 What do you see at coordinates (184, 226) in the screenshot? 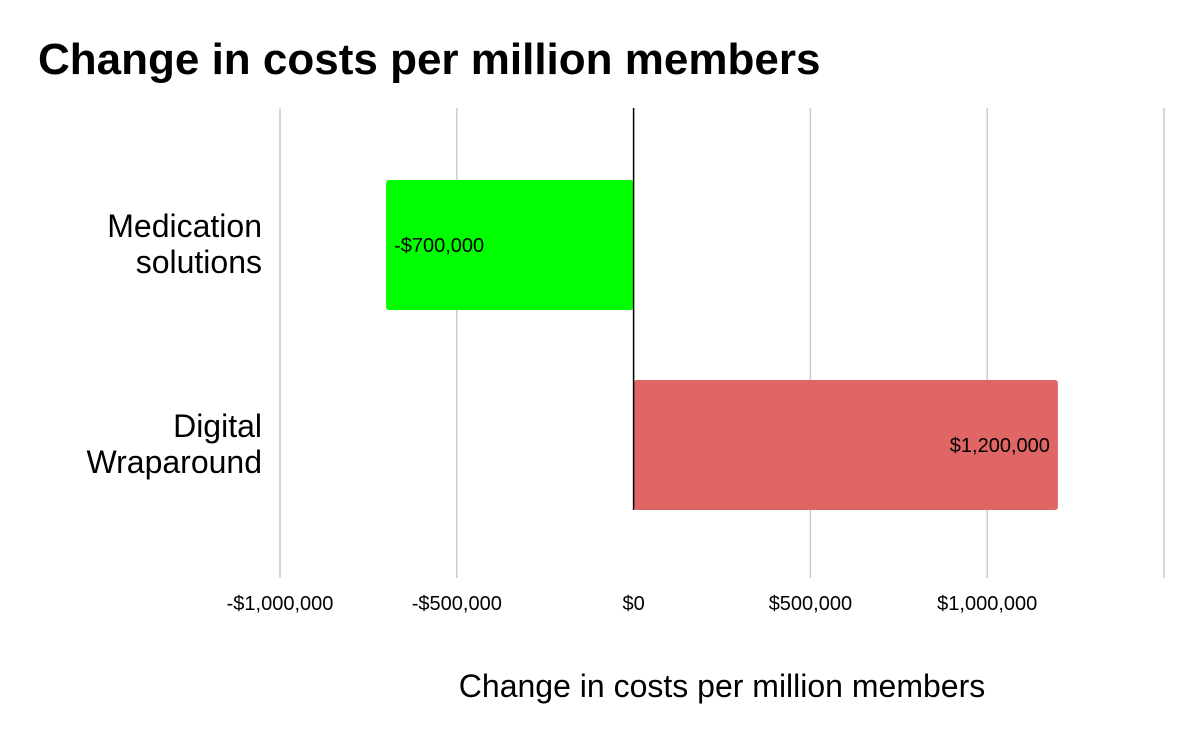
I see `category-label-line: Medication` at bounding box center [184, 226].